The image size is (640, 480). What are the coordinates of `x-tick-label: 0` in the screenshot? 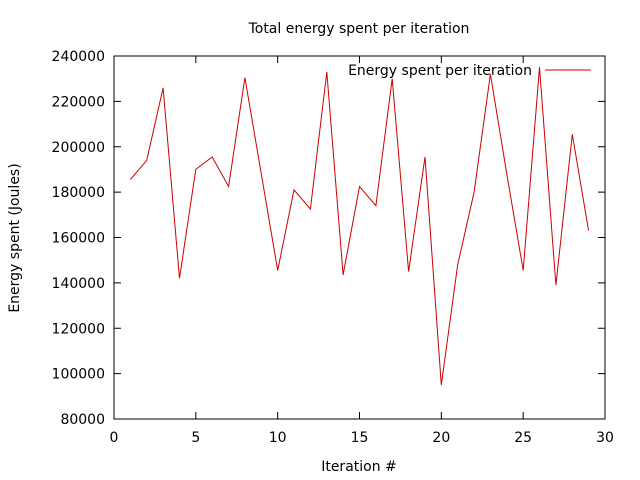 It's located at (114, 438).